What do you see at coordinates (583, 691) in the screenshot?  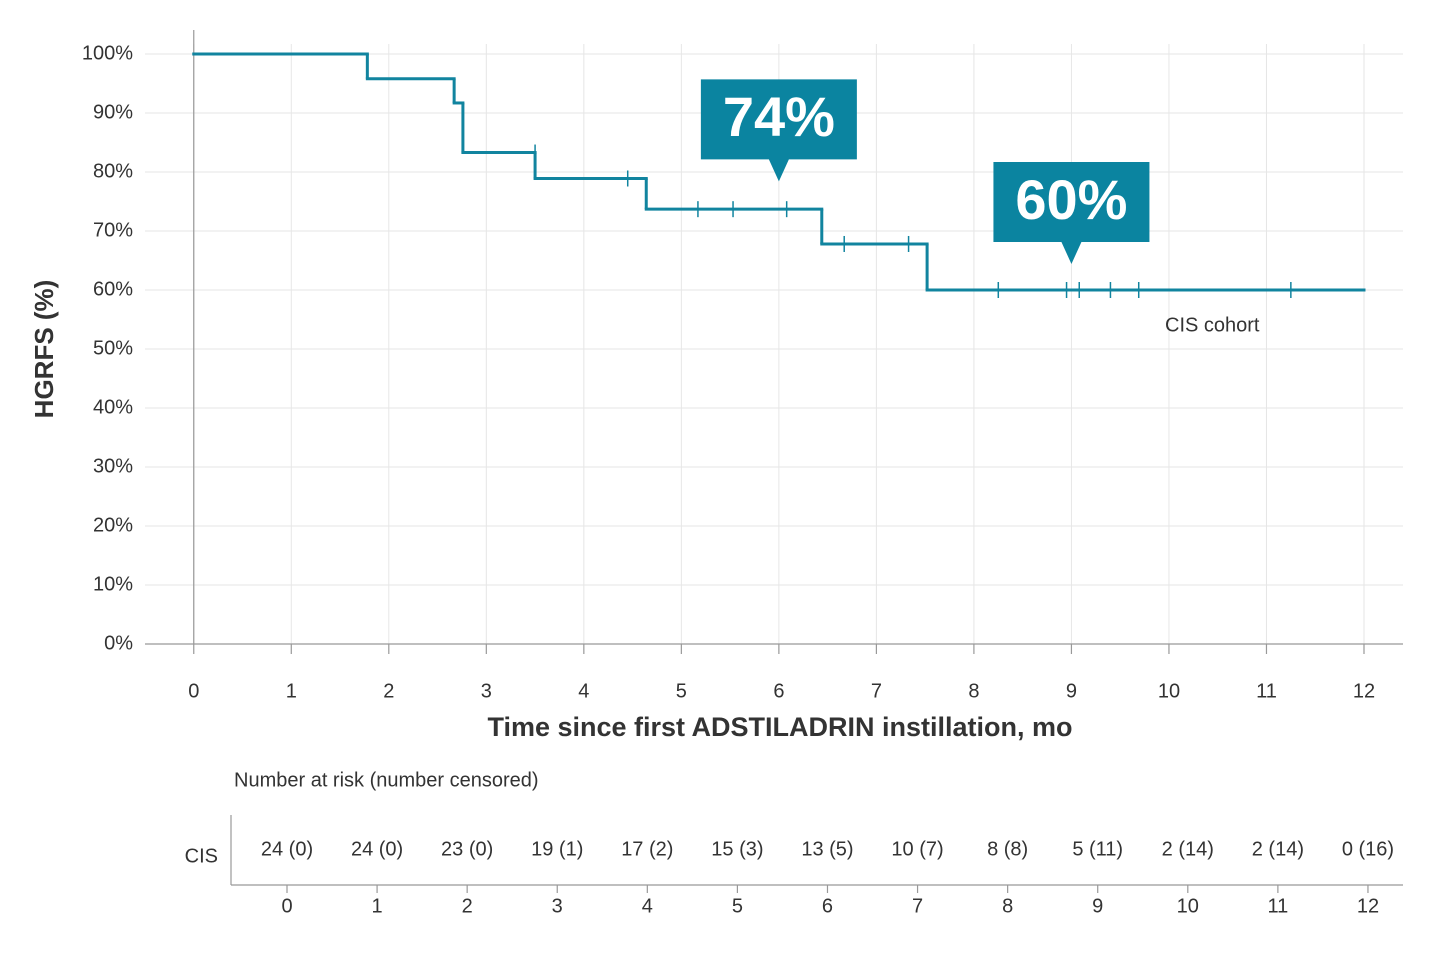 I see `x-tick-label: 4` at bounding box center [583, 691].